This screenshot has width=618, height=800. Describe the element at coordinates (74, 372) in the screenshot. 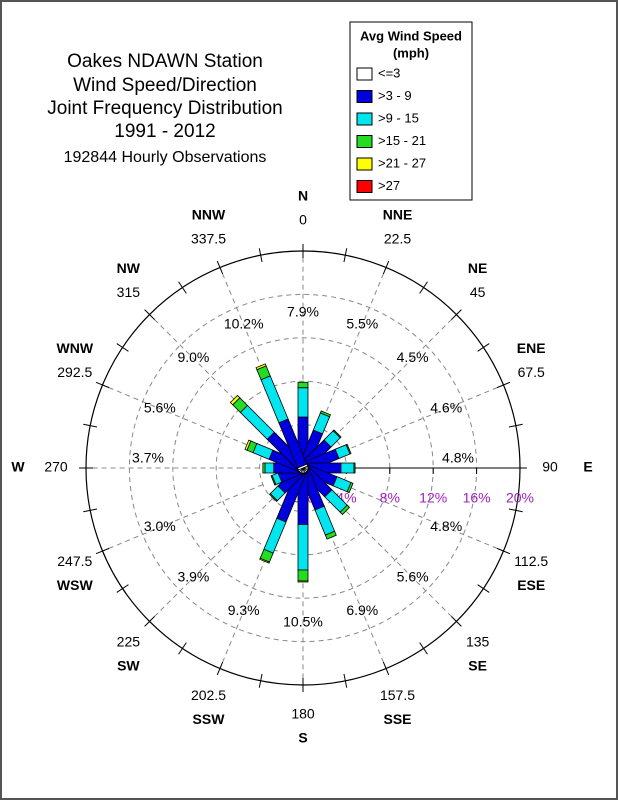

I see `degree-label: 292.5` at that location.